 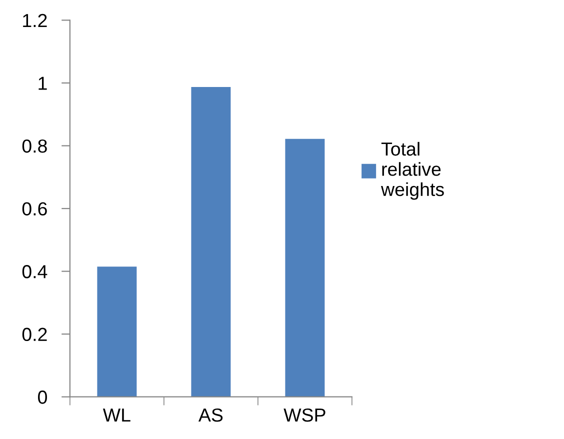 What do you see at coordinates (412, 171) in the screenshot?
I see `legend-label: Total relative weights` at bounding box center [412, 171].